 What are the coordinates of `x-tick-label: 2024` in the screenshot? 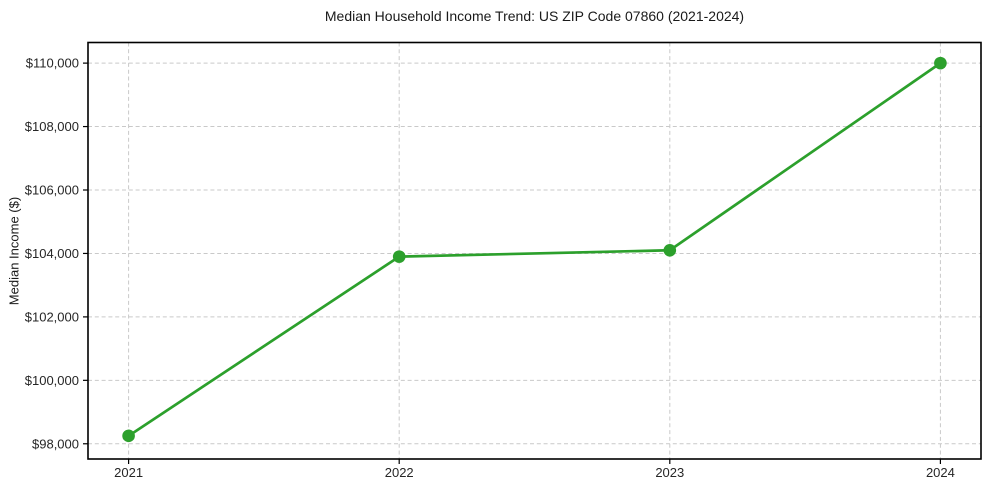 It's located at (940, 472).